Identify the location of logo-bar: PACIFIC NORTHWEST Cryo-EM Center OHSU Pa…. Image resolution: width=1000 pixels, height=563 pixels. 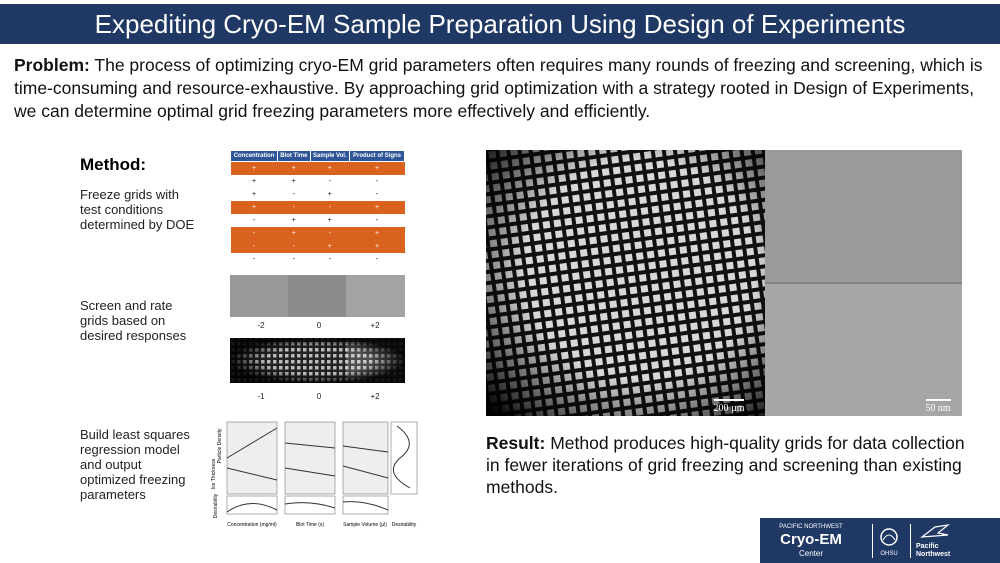
(880, 540).